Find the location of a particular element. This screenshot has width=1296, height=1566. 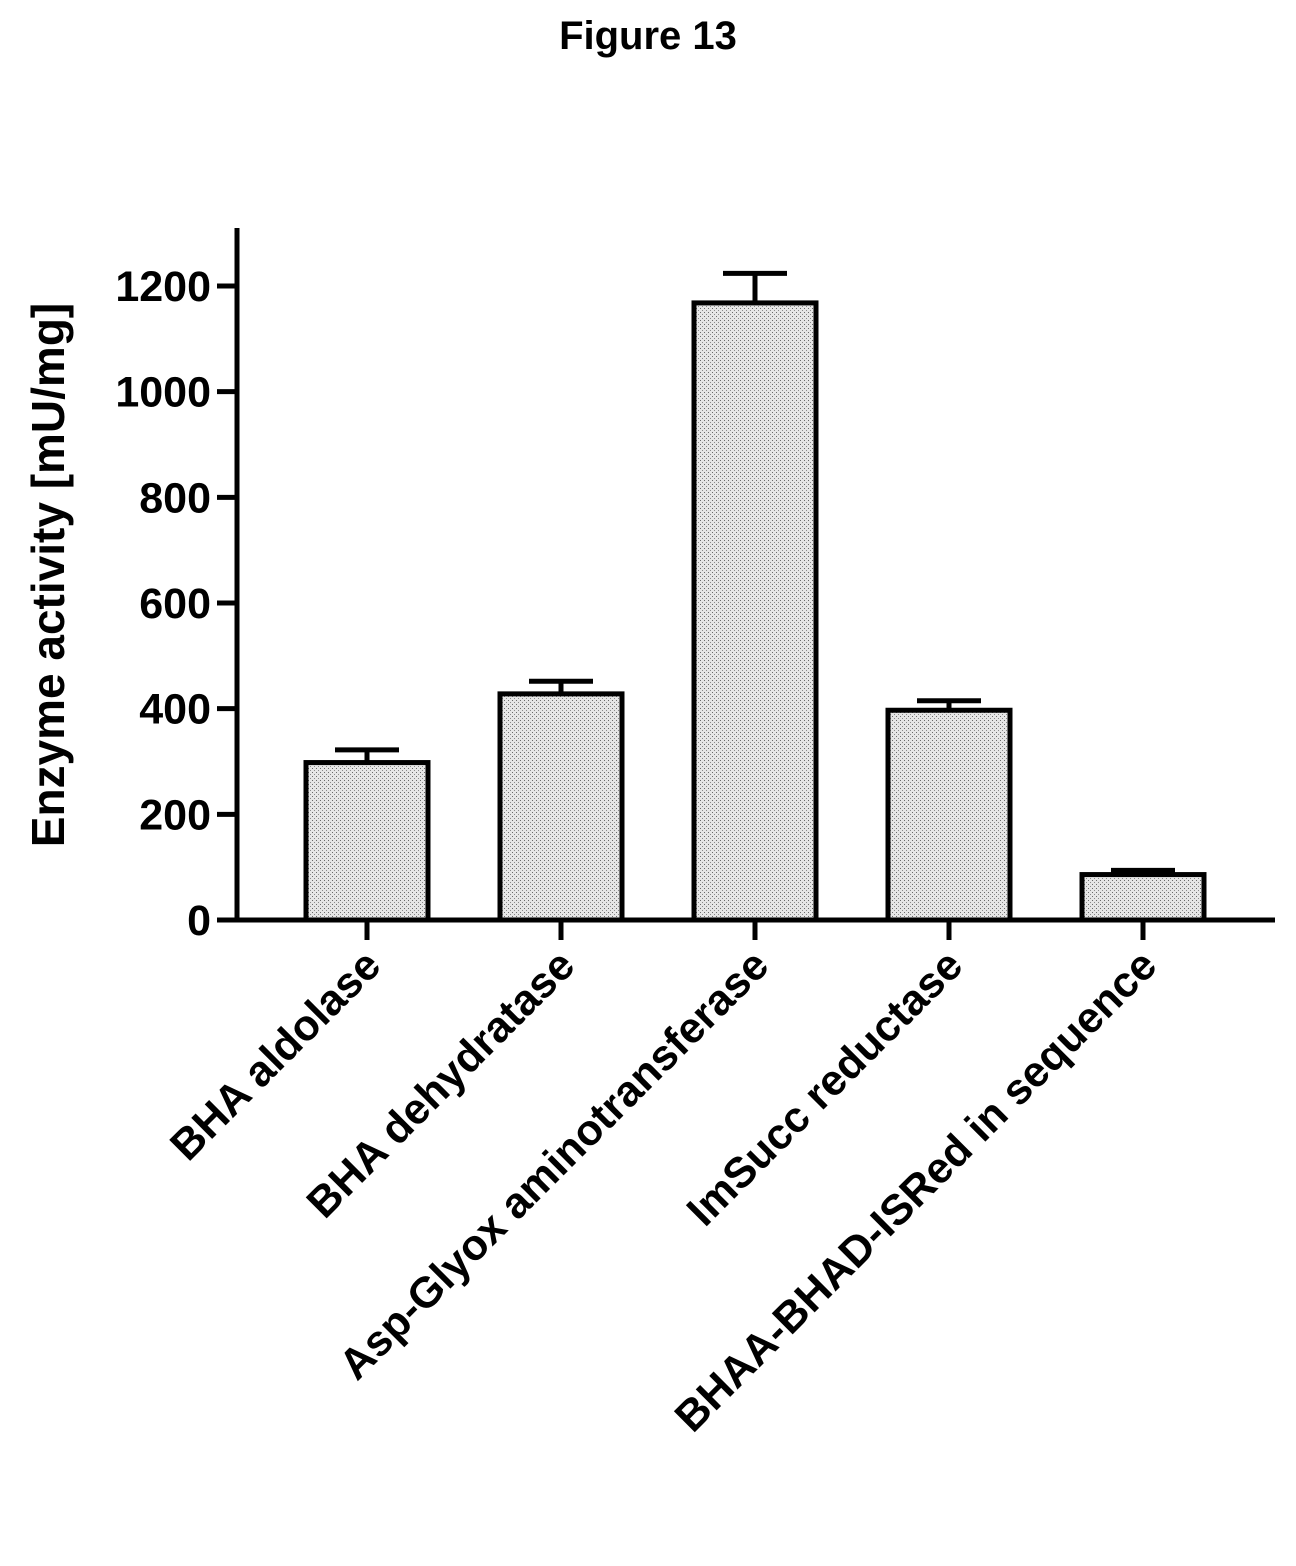

y-tick-label: 800 is located at coordinates (175, 498).